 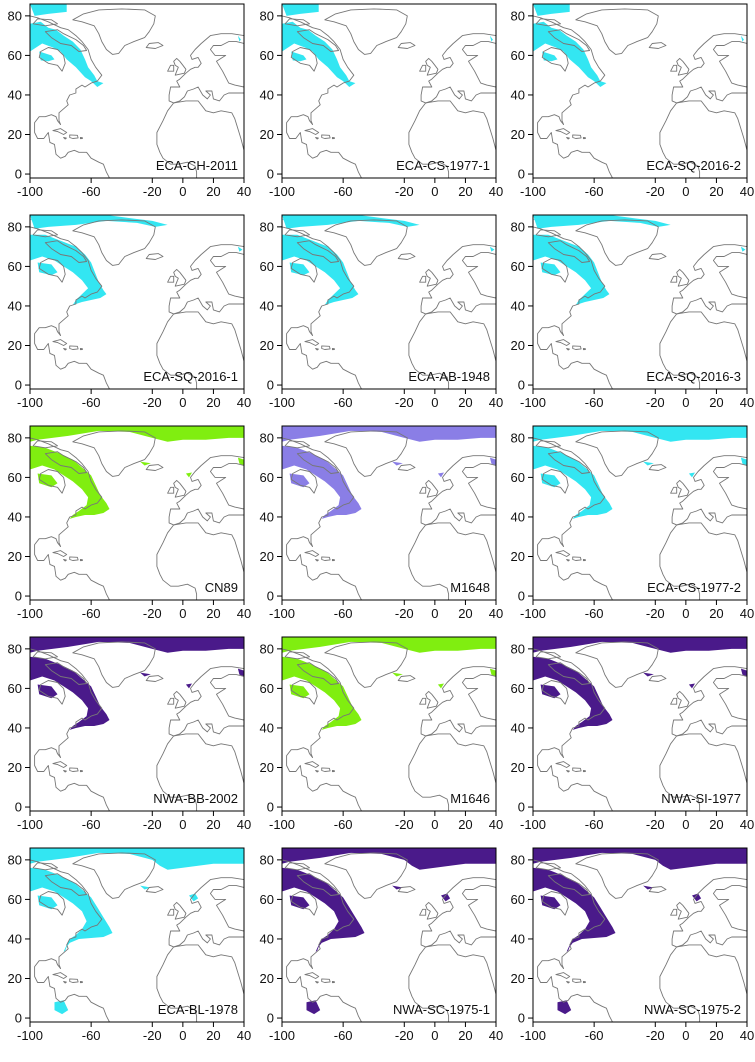 I want to click on map-panel: -100 -60 -20 0 20 40 0 20 40 60 80 NWA-SI-1977, so click(x=633, y=742).